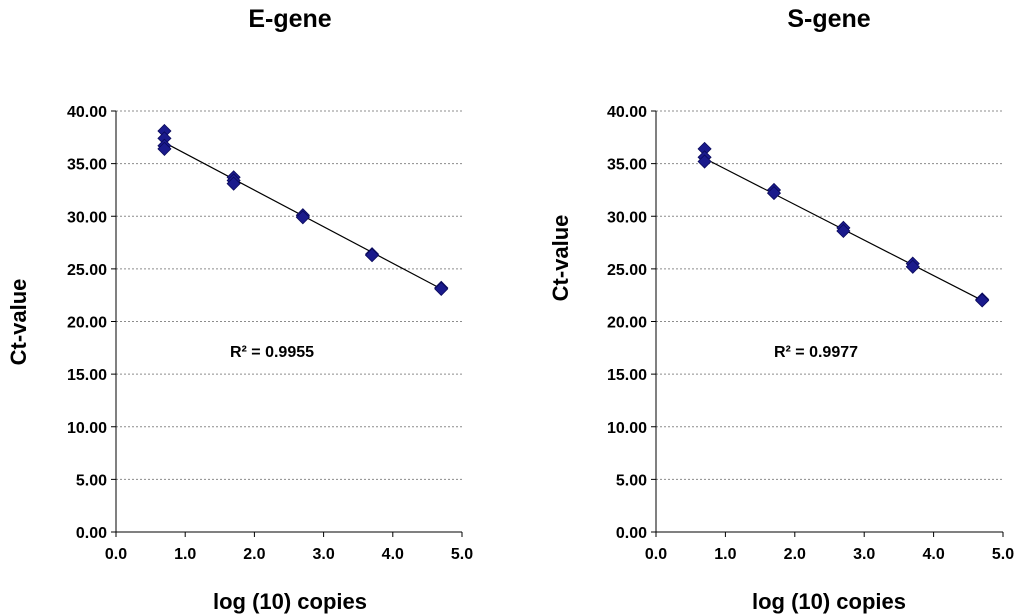 The width and height of the screenshot is (1017, 614). Describe the element at coordinates (272, 352) in the screenshot. I see `r-squared-label: R² = 0.9955` at that location.